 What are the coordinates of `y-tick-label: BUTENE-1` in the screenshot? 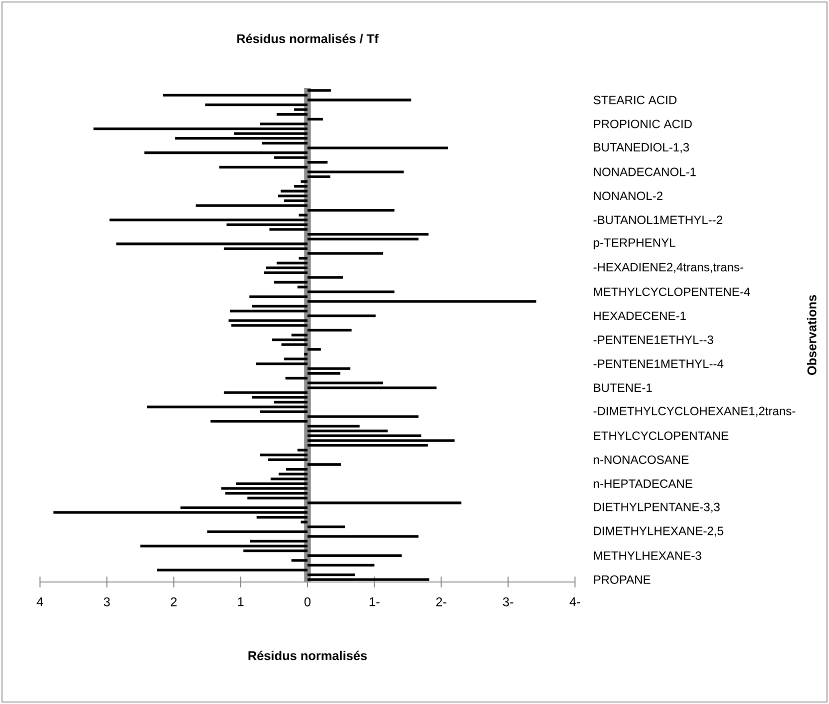 It's located at (623, 388).